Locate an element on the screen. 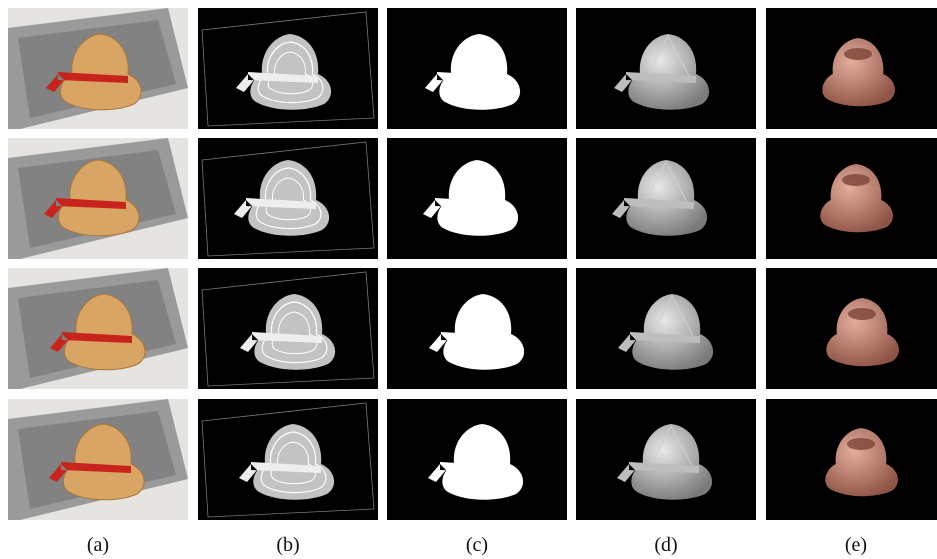 The width and height of the screenshot is (937, 559). caption-b: (b) is located at coordinates (288, 545).